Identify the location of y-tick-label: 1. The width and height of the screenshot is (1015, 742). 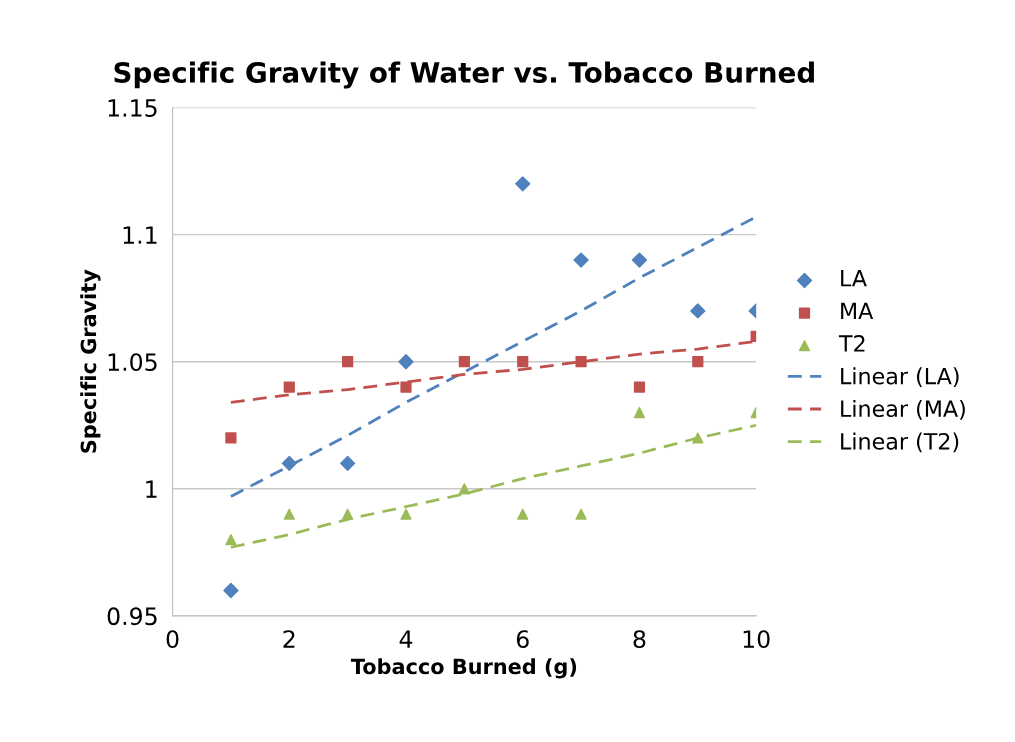
(151, 489).